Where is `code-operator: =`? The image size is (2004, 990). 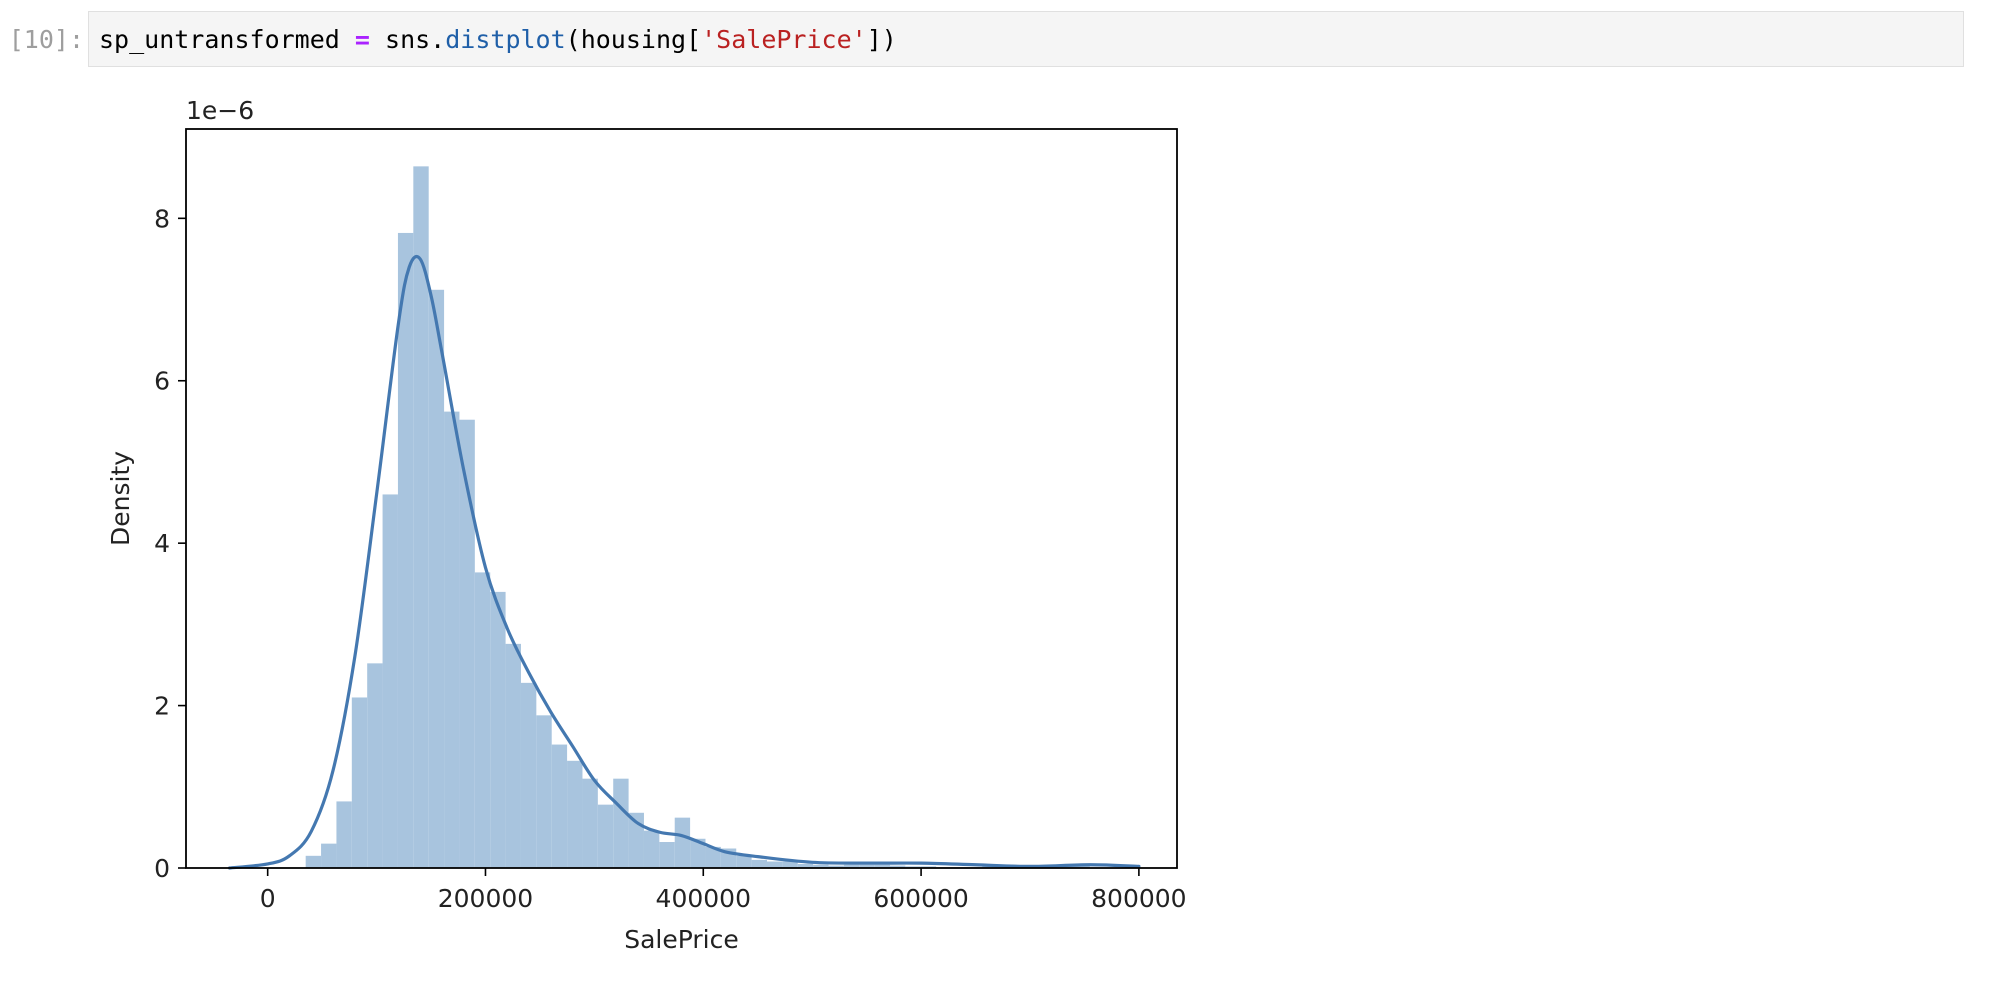 code-operator: = is located at coordinates (362, 39).